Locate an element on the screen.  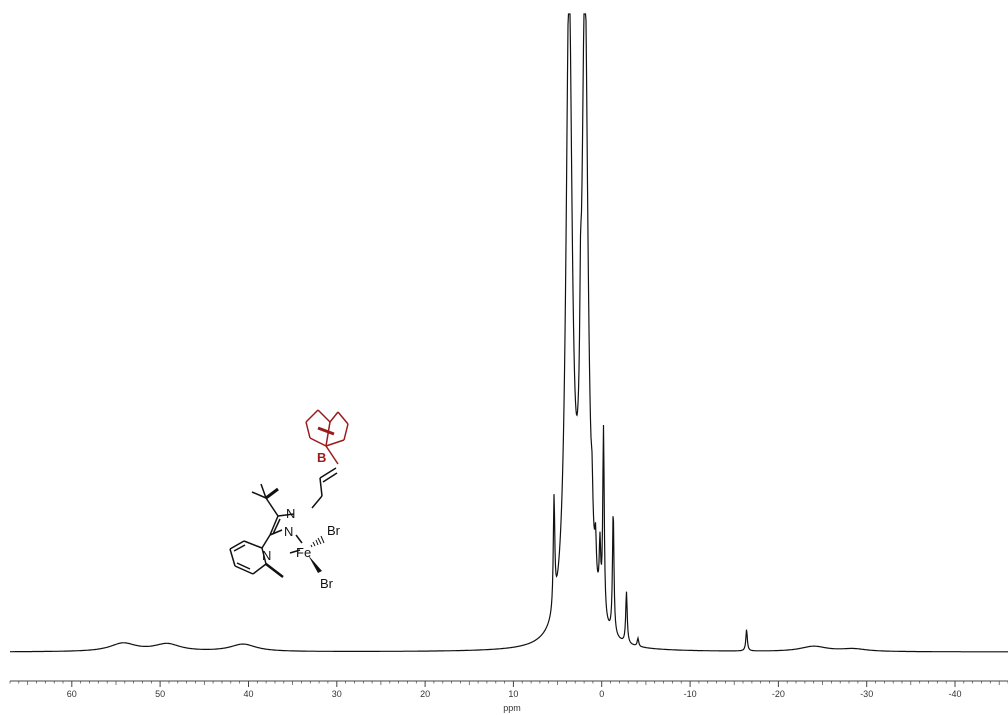
x-tick-label: 50 is located at coordinates (160, 694).